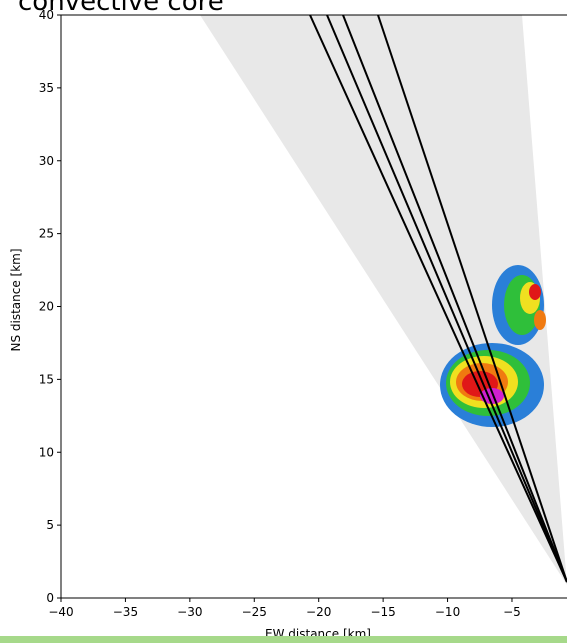 This screenshot has width=567, height=643. I want to click on bottom-bar, so click(283, 639).